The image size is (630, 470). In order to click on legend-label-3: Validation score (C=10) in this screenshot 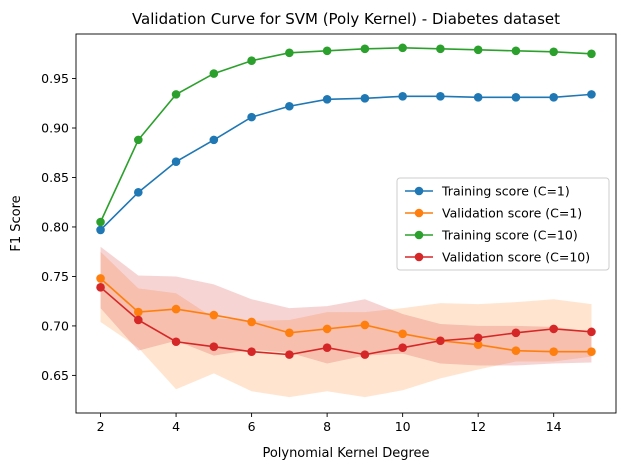, I will do `click(516, 257)`.